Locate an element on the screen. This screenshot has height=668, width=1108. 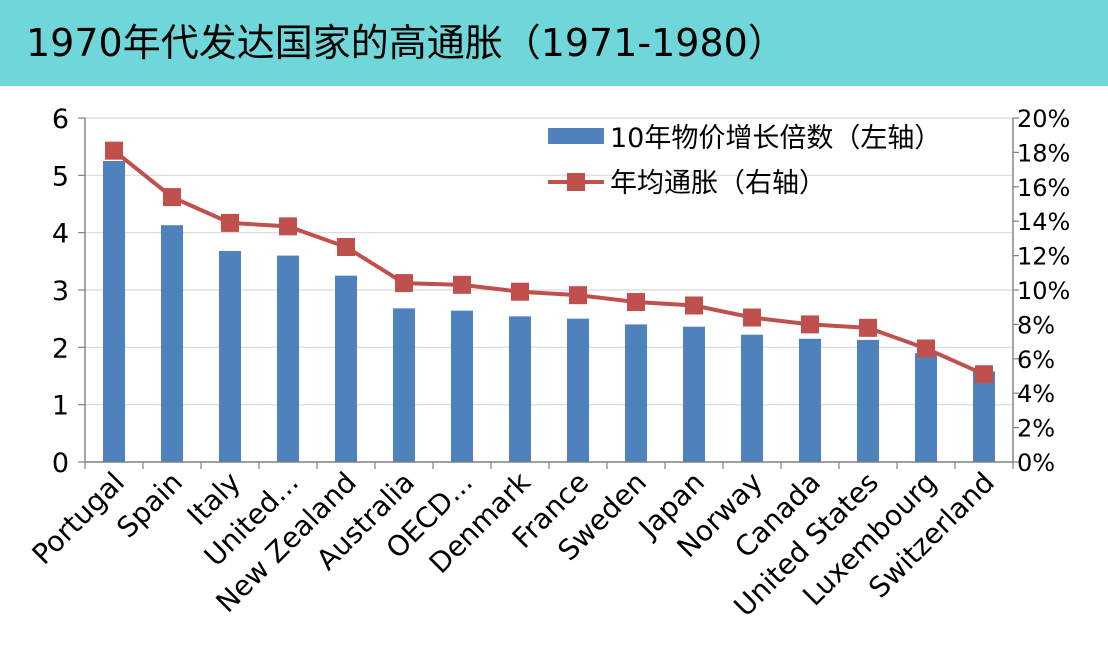
y-right-tick-label: 8% is located at coordinates (1036, 325).